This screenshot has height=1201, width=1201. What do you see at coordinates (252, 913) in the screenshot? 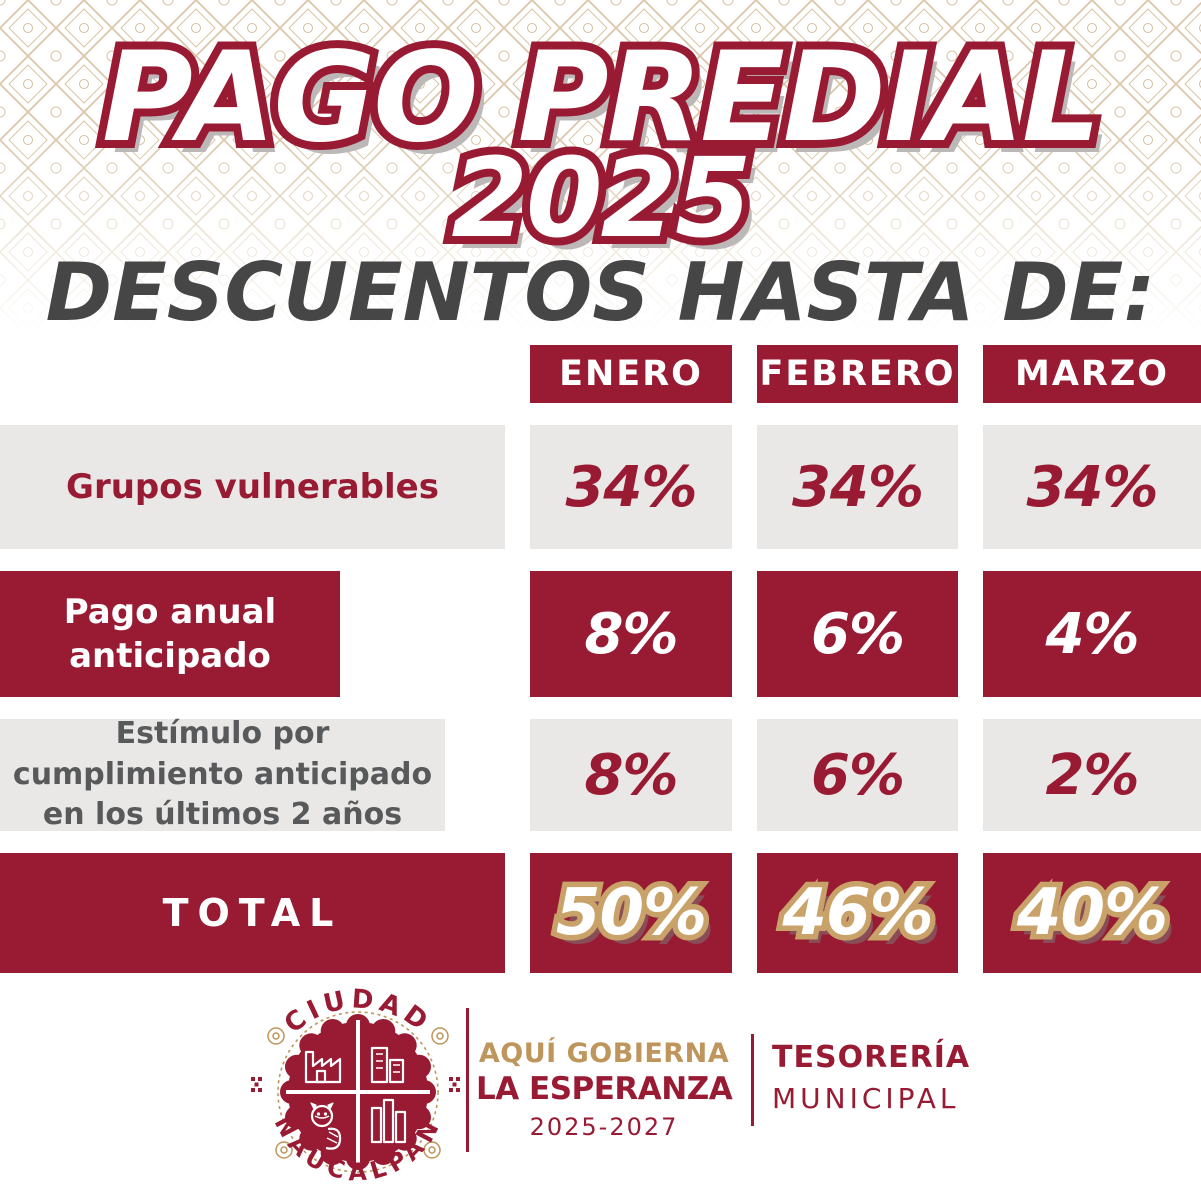
I see `row-label-total: TOTAL` at bounding box center [252, 913].